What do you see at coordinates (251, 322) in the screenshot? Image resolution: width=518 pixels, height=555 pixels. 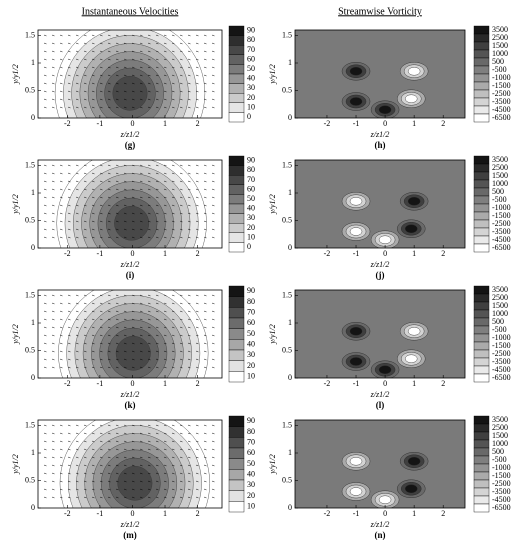 I see `colorbar-label: 60` at bounding box center [251, 322].